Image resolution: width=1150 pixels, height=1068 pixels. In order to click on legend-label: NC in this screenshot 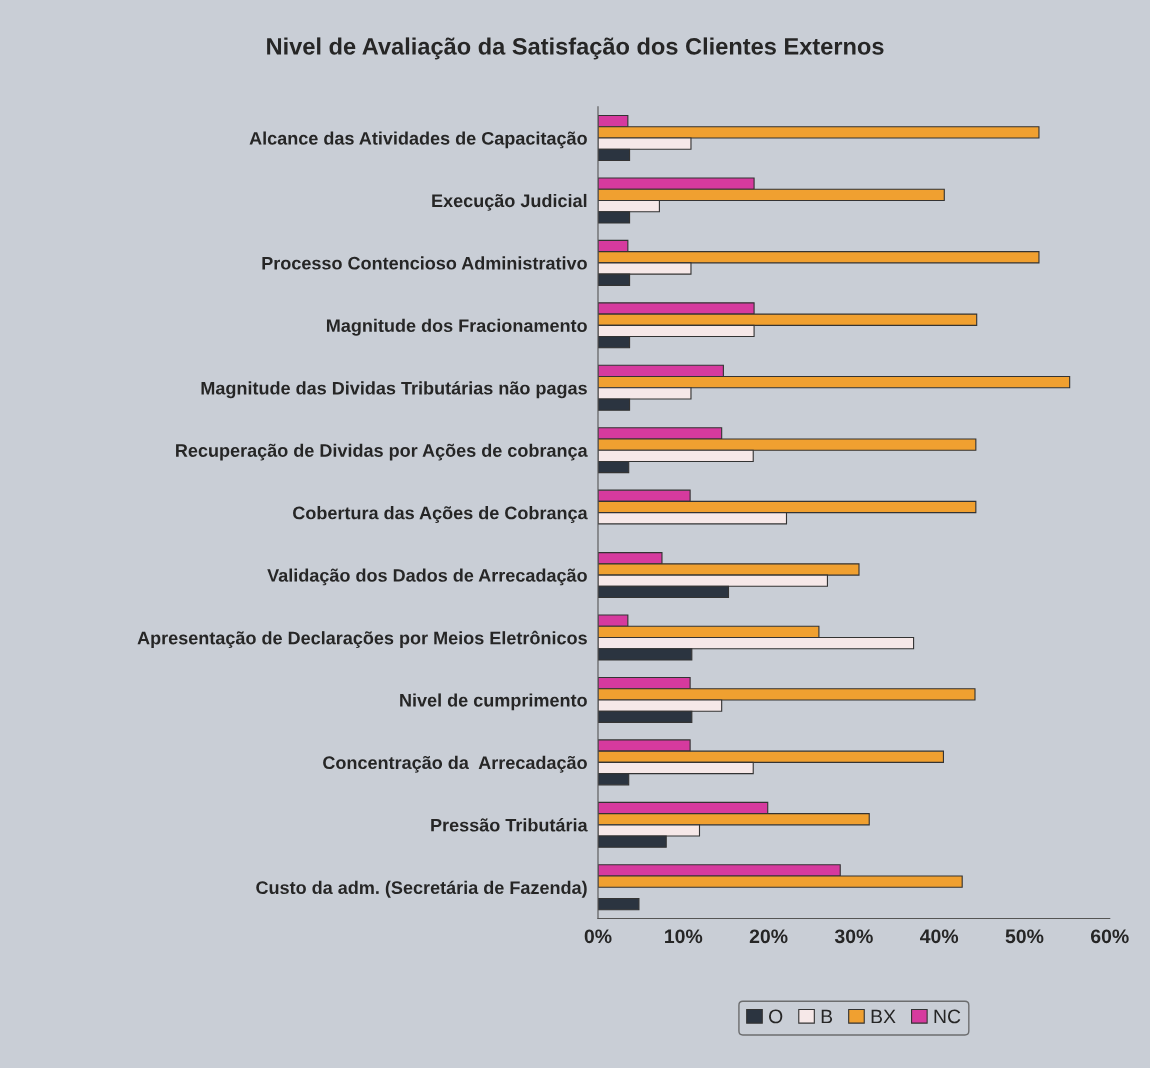, I will do `click(947, 1016)`.